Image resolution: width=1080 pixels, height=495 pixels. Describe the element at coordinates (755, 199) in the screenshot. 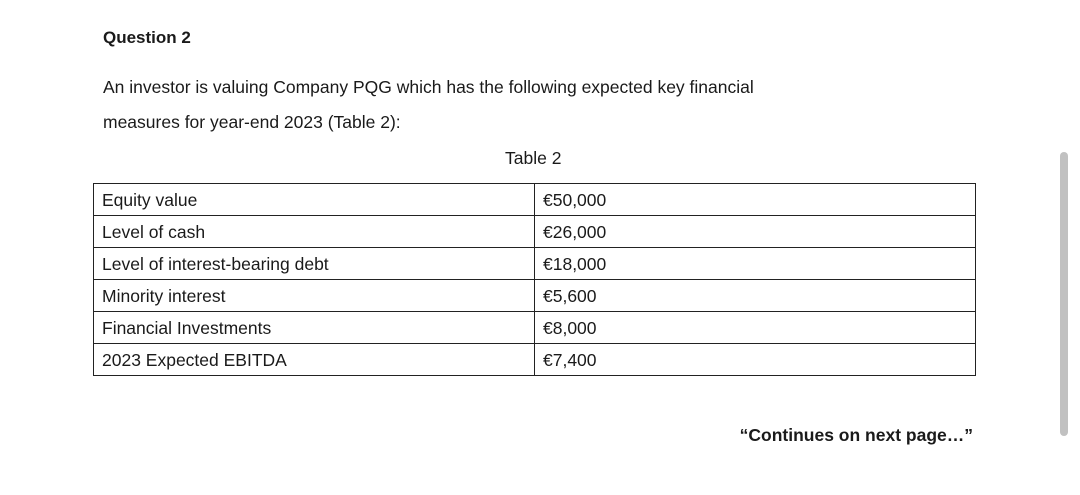

I see `row-value: €50,000` at that location.